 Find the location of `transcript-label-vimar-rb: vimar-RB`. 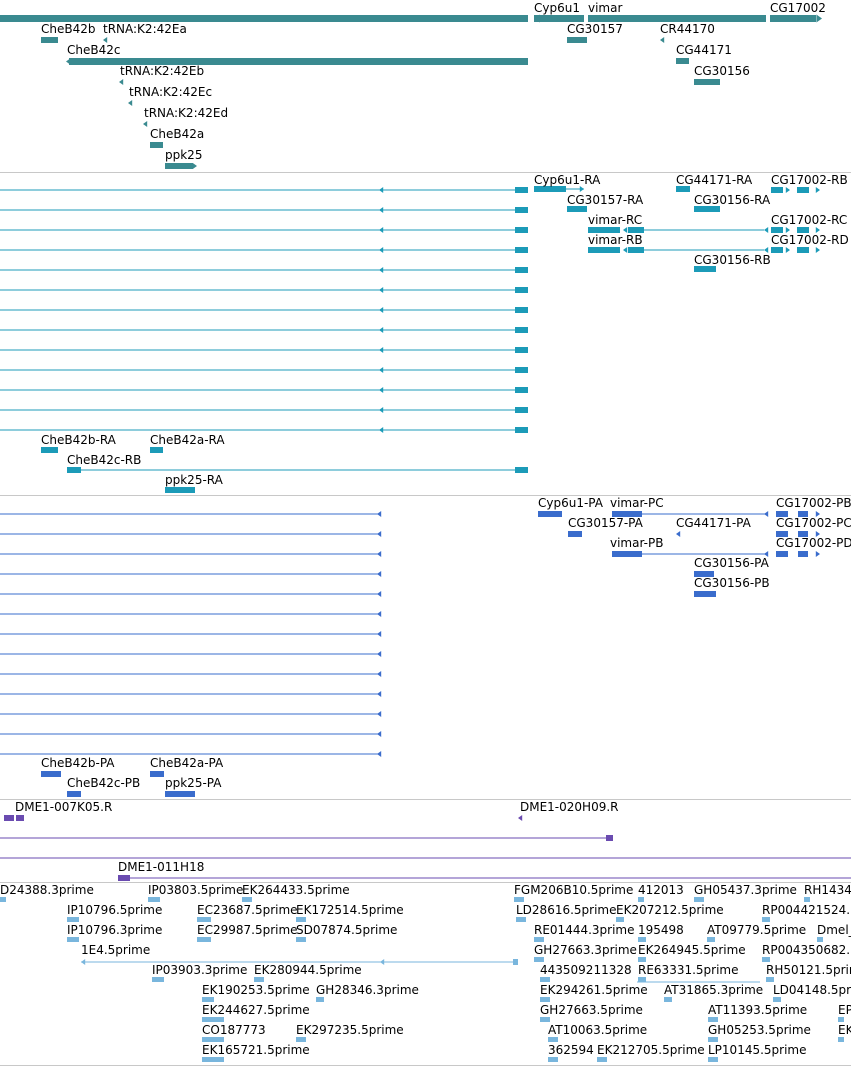

transcript-label-vimar-rb: vimar-RB is located at coordinates (615, 240).